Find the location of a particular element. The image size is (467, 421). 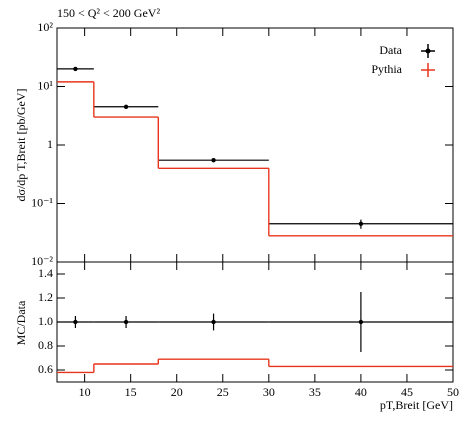

y-tick-label: 10² is located at coordinates (45, 27).